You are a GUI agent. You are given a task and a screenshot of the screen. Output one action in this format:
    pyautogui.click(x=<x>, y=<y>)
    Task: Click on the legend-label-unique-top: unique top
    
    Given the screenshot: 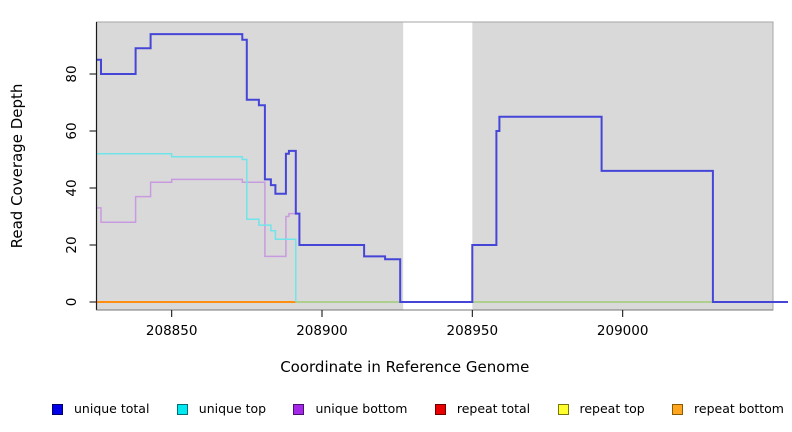 What is the action you would take?
    pyautogui.click(x=232, y=408)
    